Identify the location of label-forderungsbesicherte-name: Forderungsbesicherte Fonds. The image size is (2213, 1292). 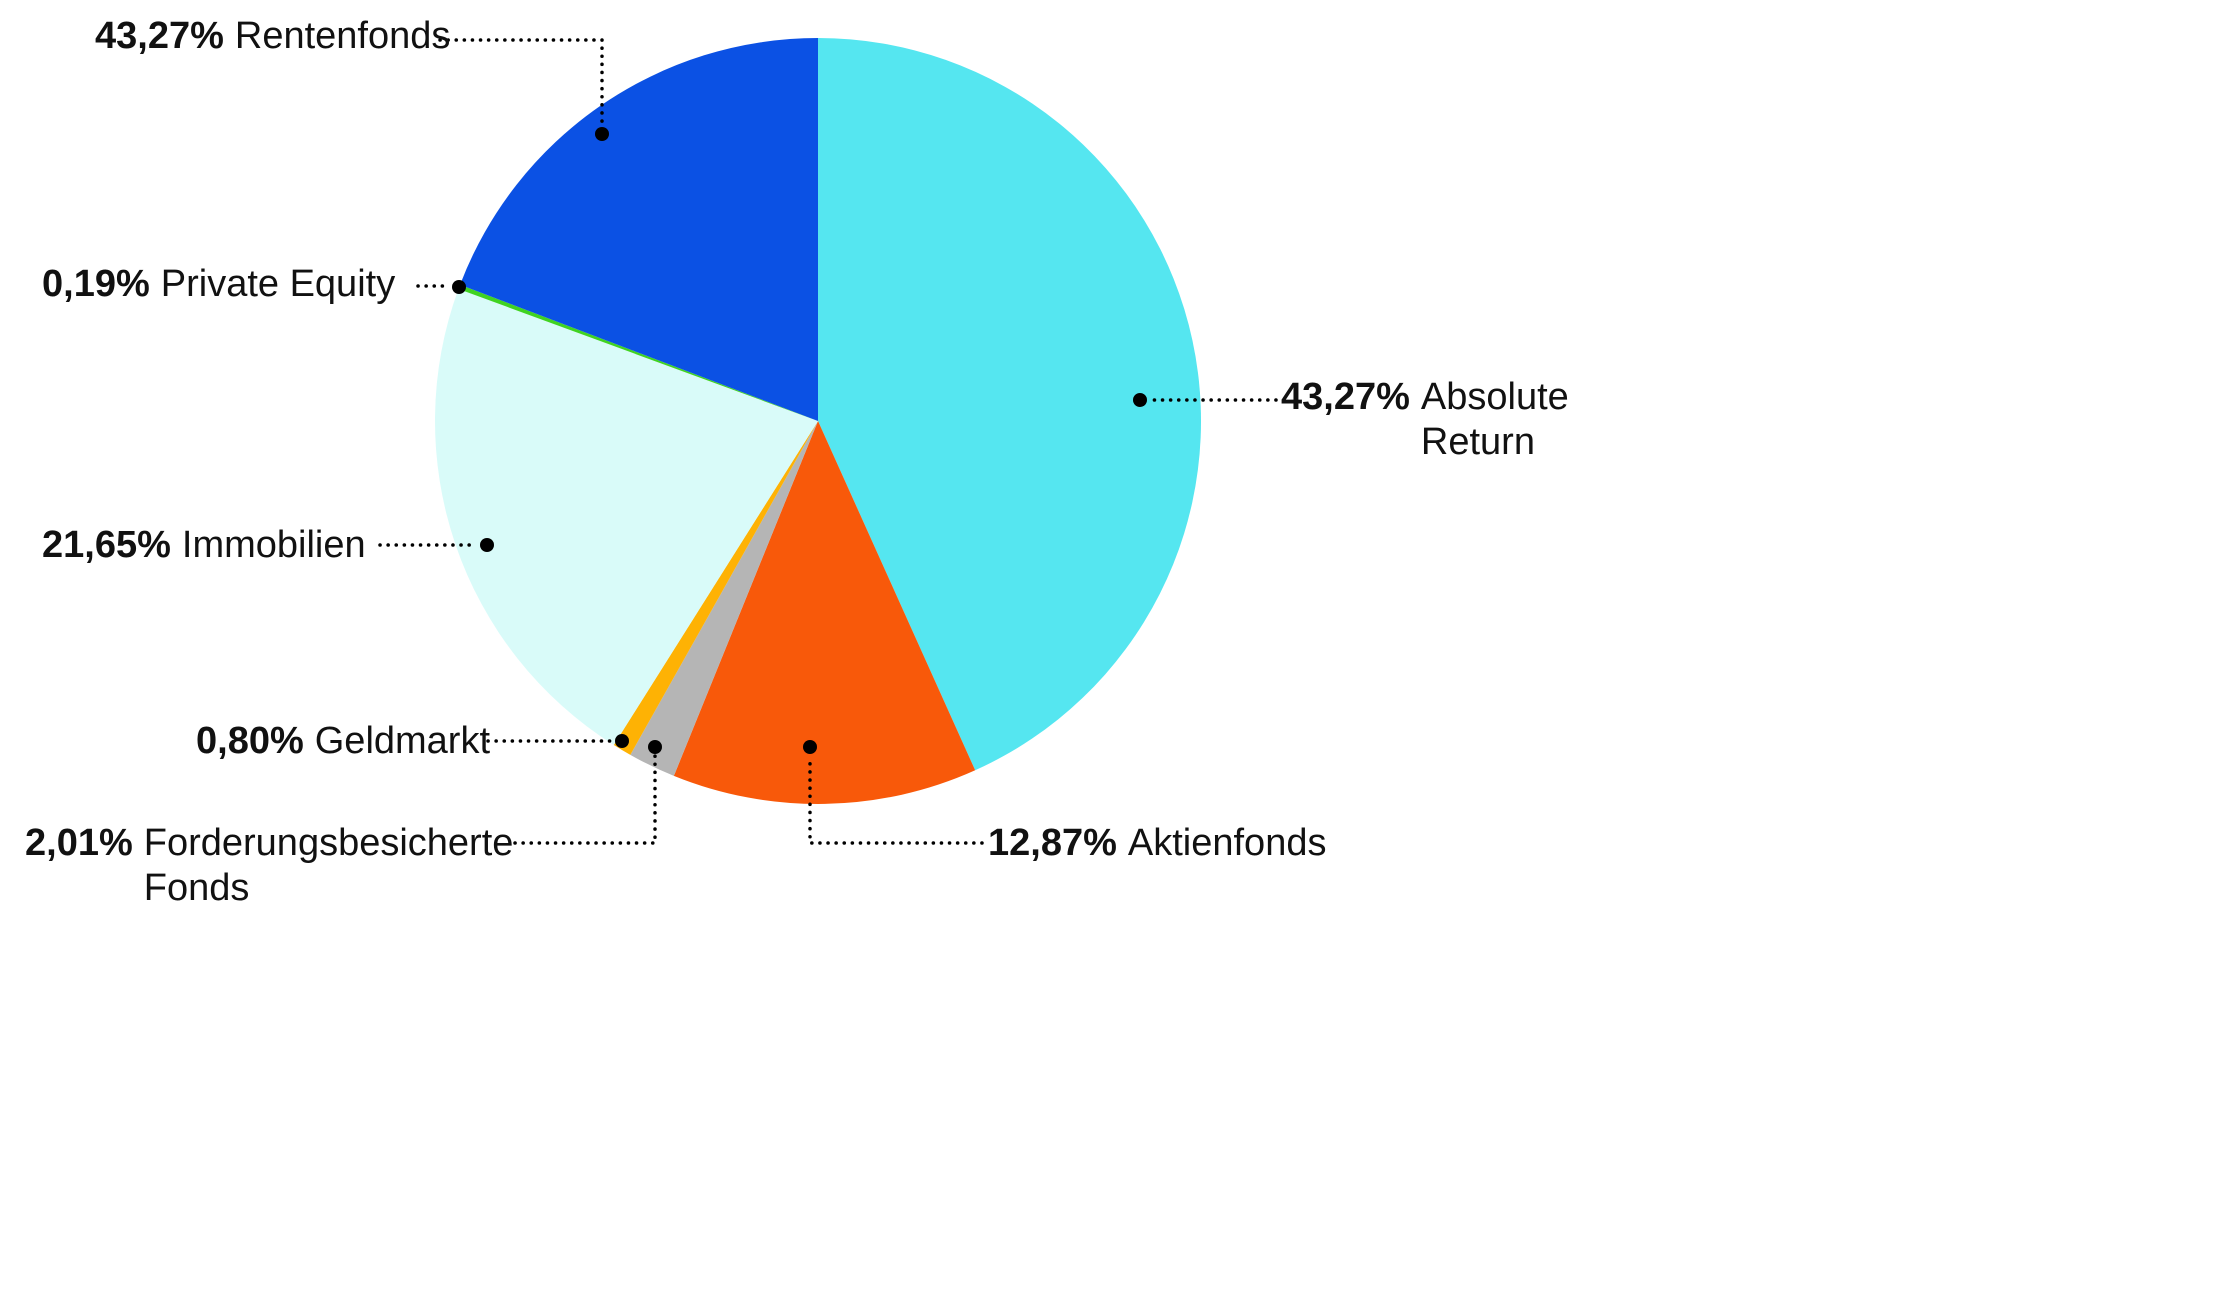
(329, 866).